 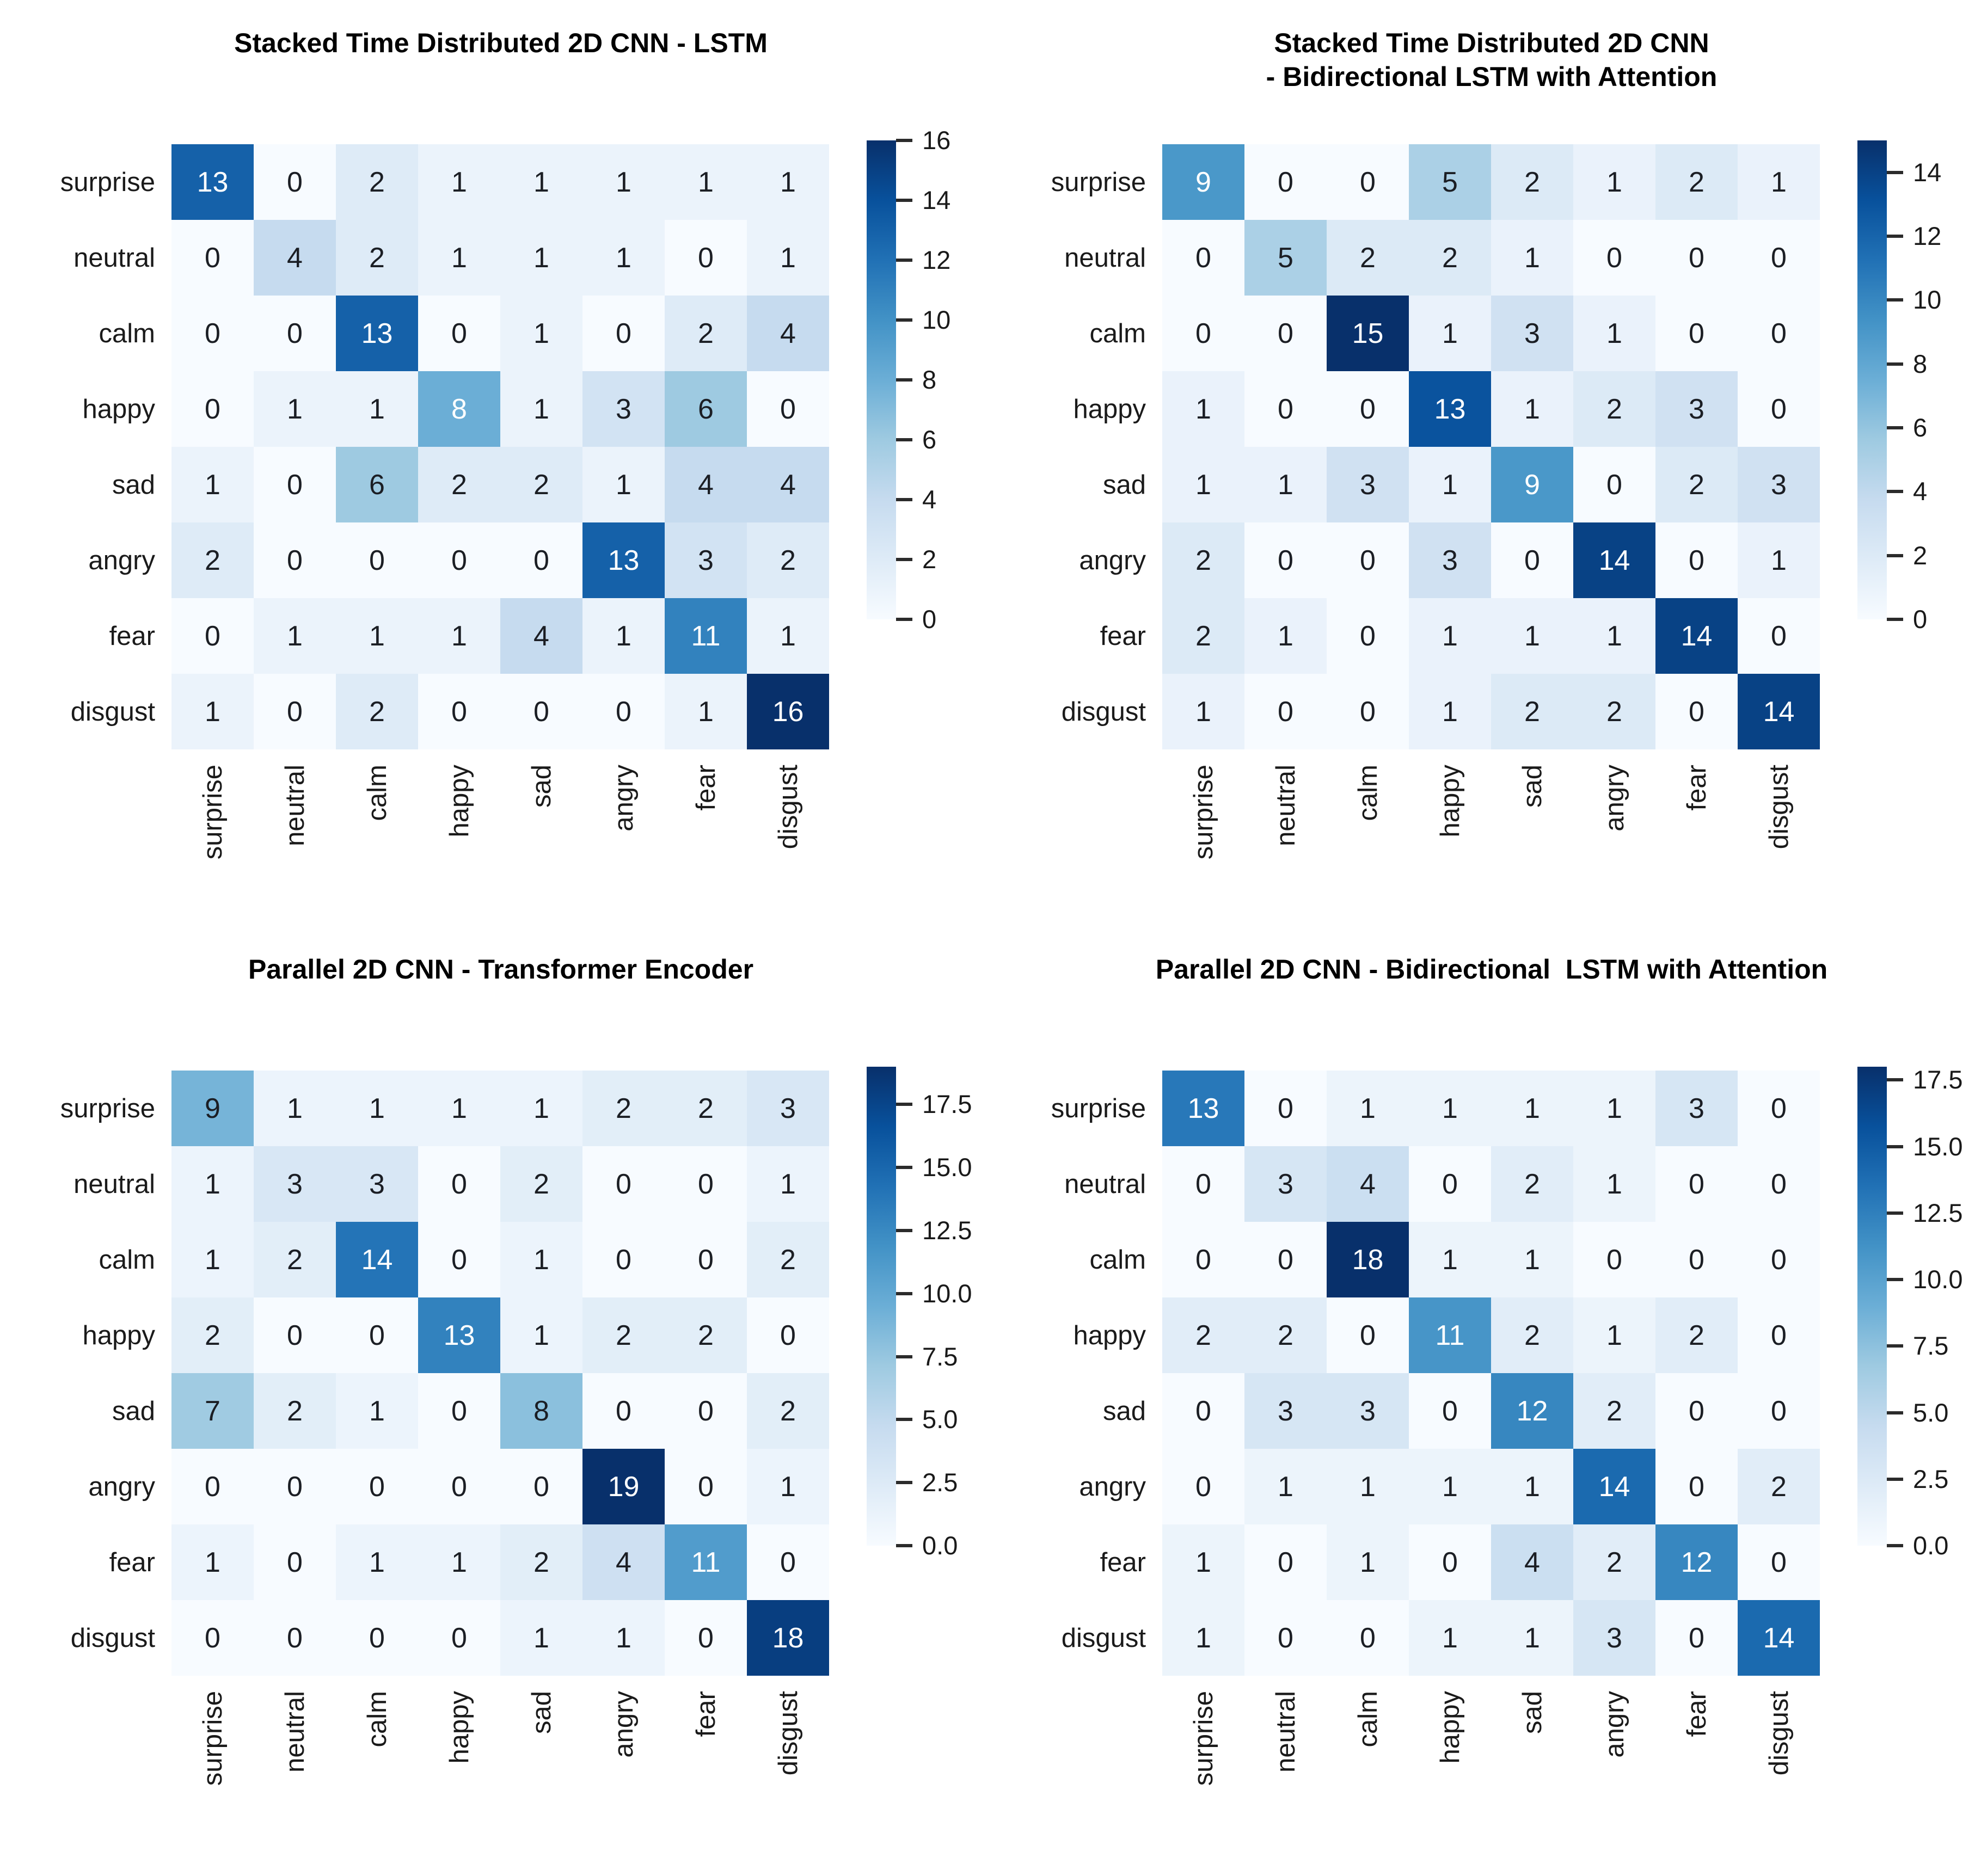 What do you see at coordinates (1938, 1146) in the screenshot?
I see `colorbar-tick-label: 15.0` at bounding box center [1938, 1146].